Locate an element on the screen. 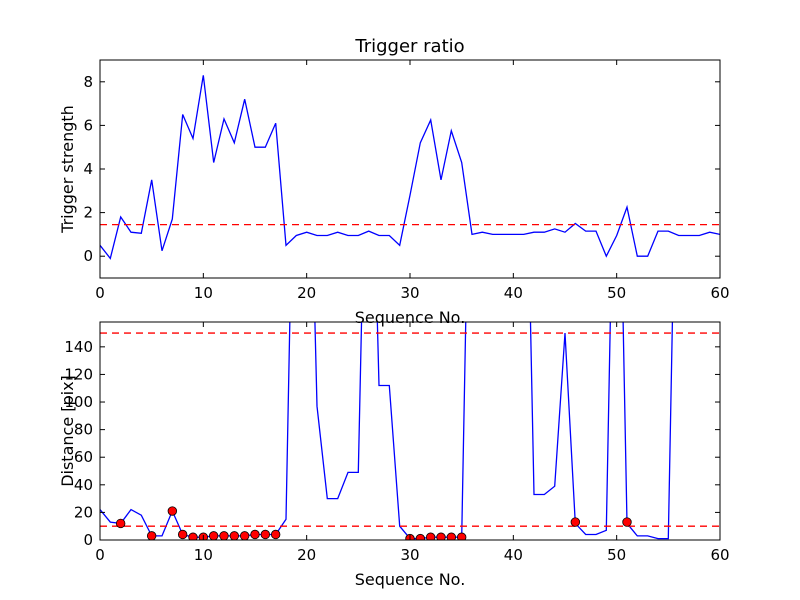  x-axis-label: Sequence No. is located at coordinates (410, 579).